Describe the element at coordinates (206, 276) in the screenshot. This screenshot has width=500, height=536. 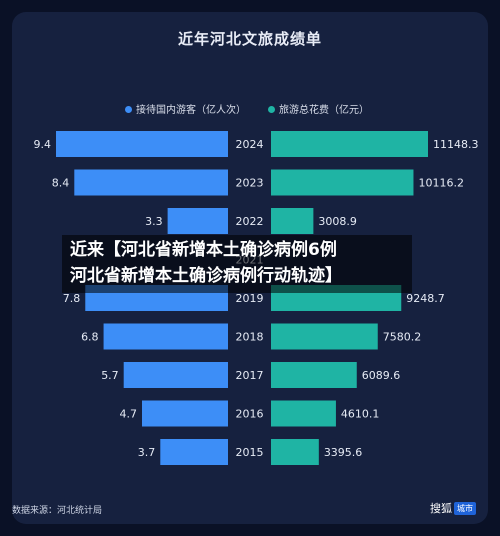
I see `headline-line-2: 河北省新增本土确诊病例行动轨迹】` at that location.